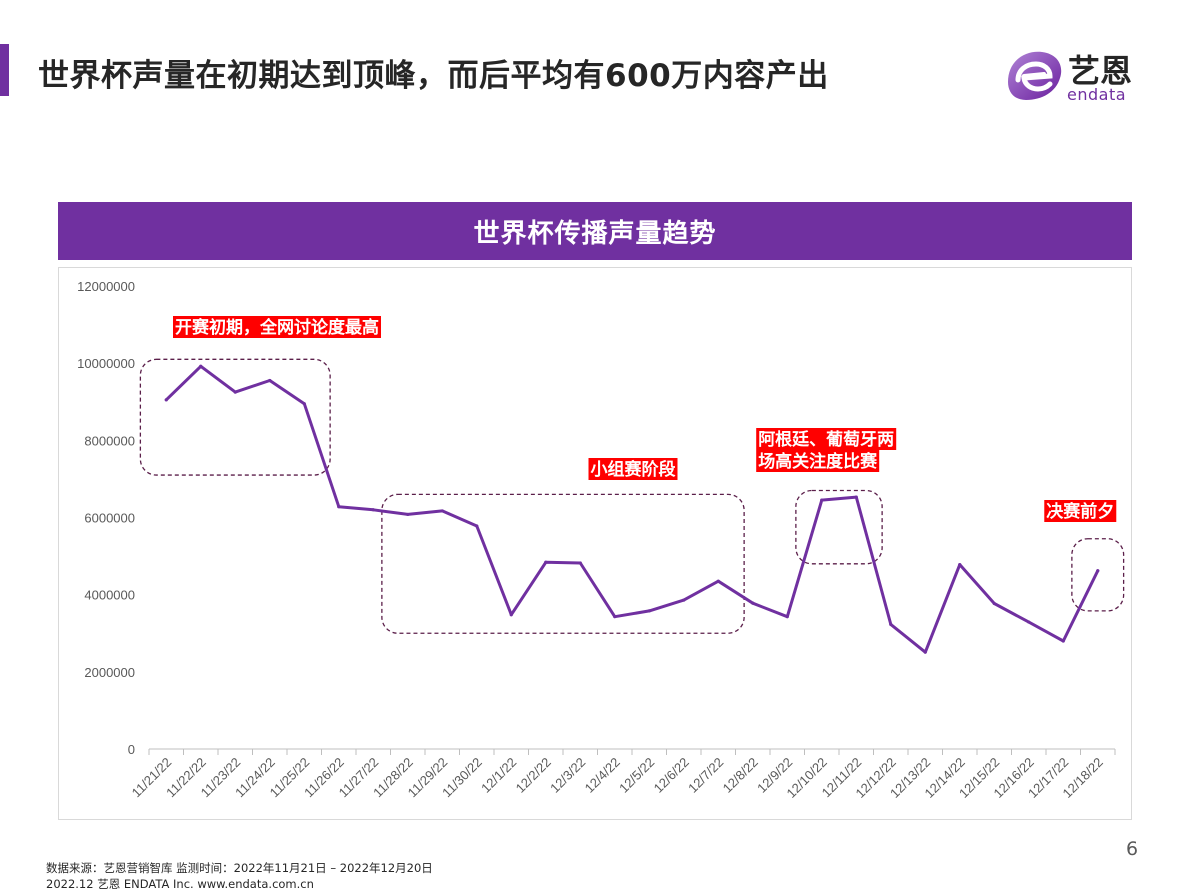 This screenshot has height=892, width=1190. Describe the element at coordinates (1097, 94) in the screenshot. I see `logo-text-en: endata` at that location.